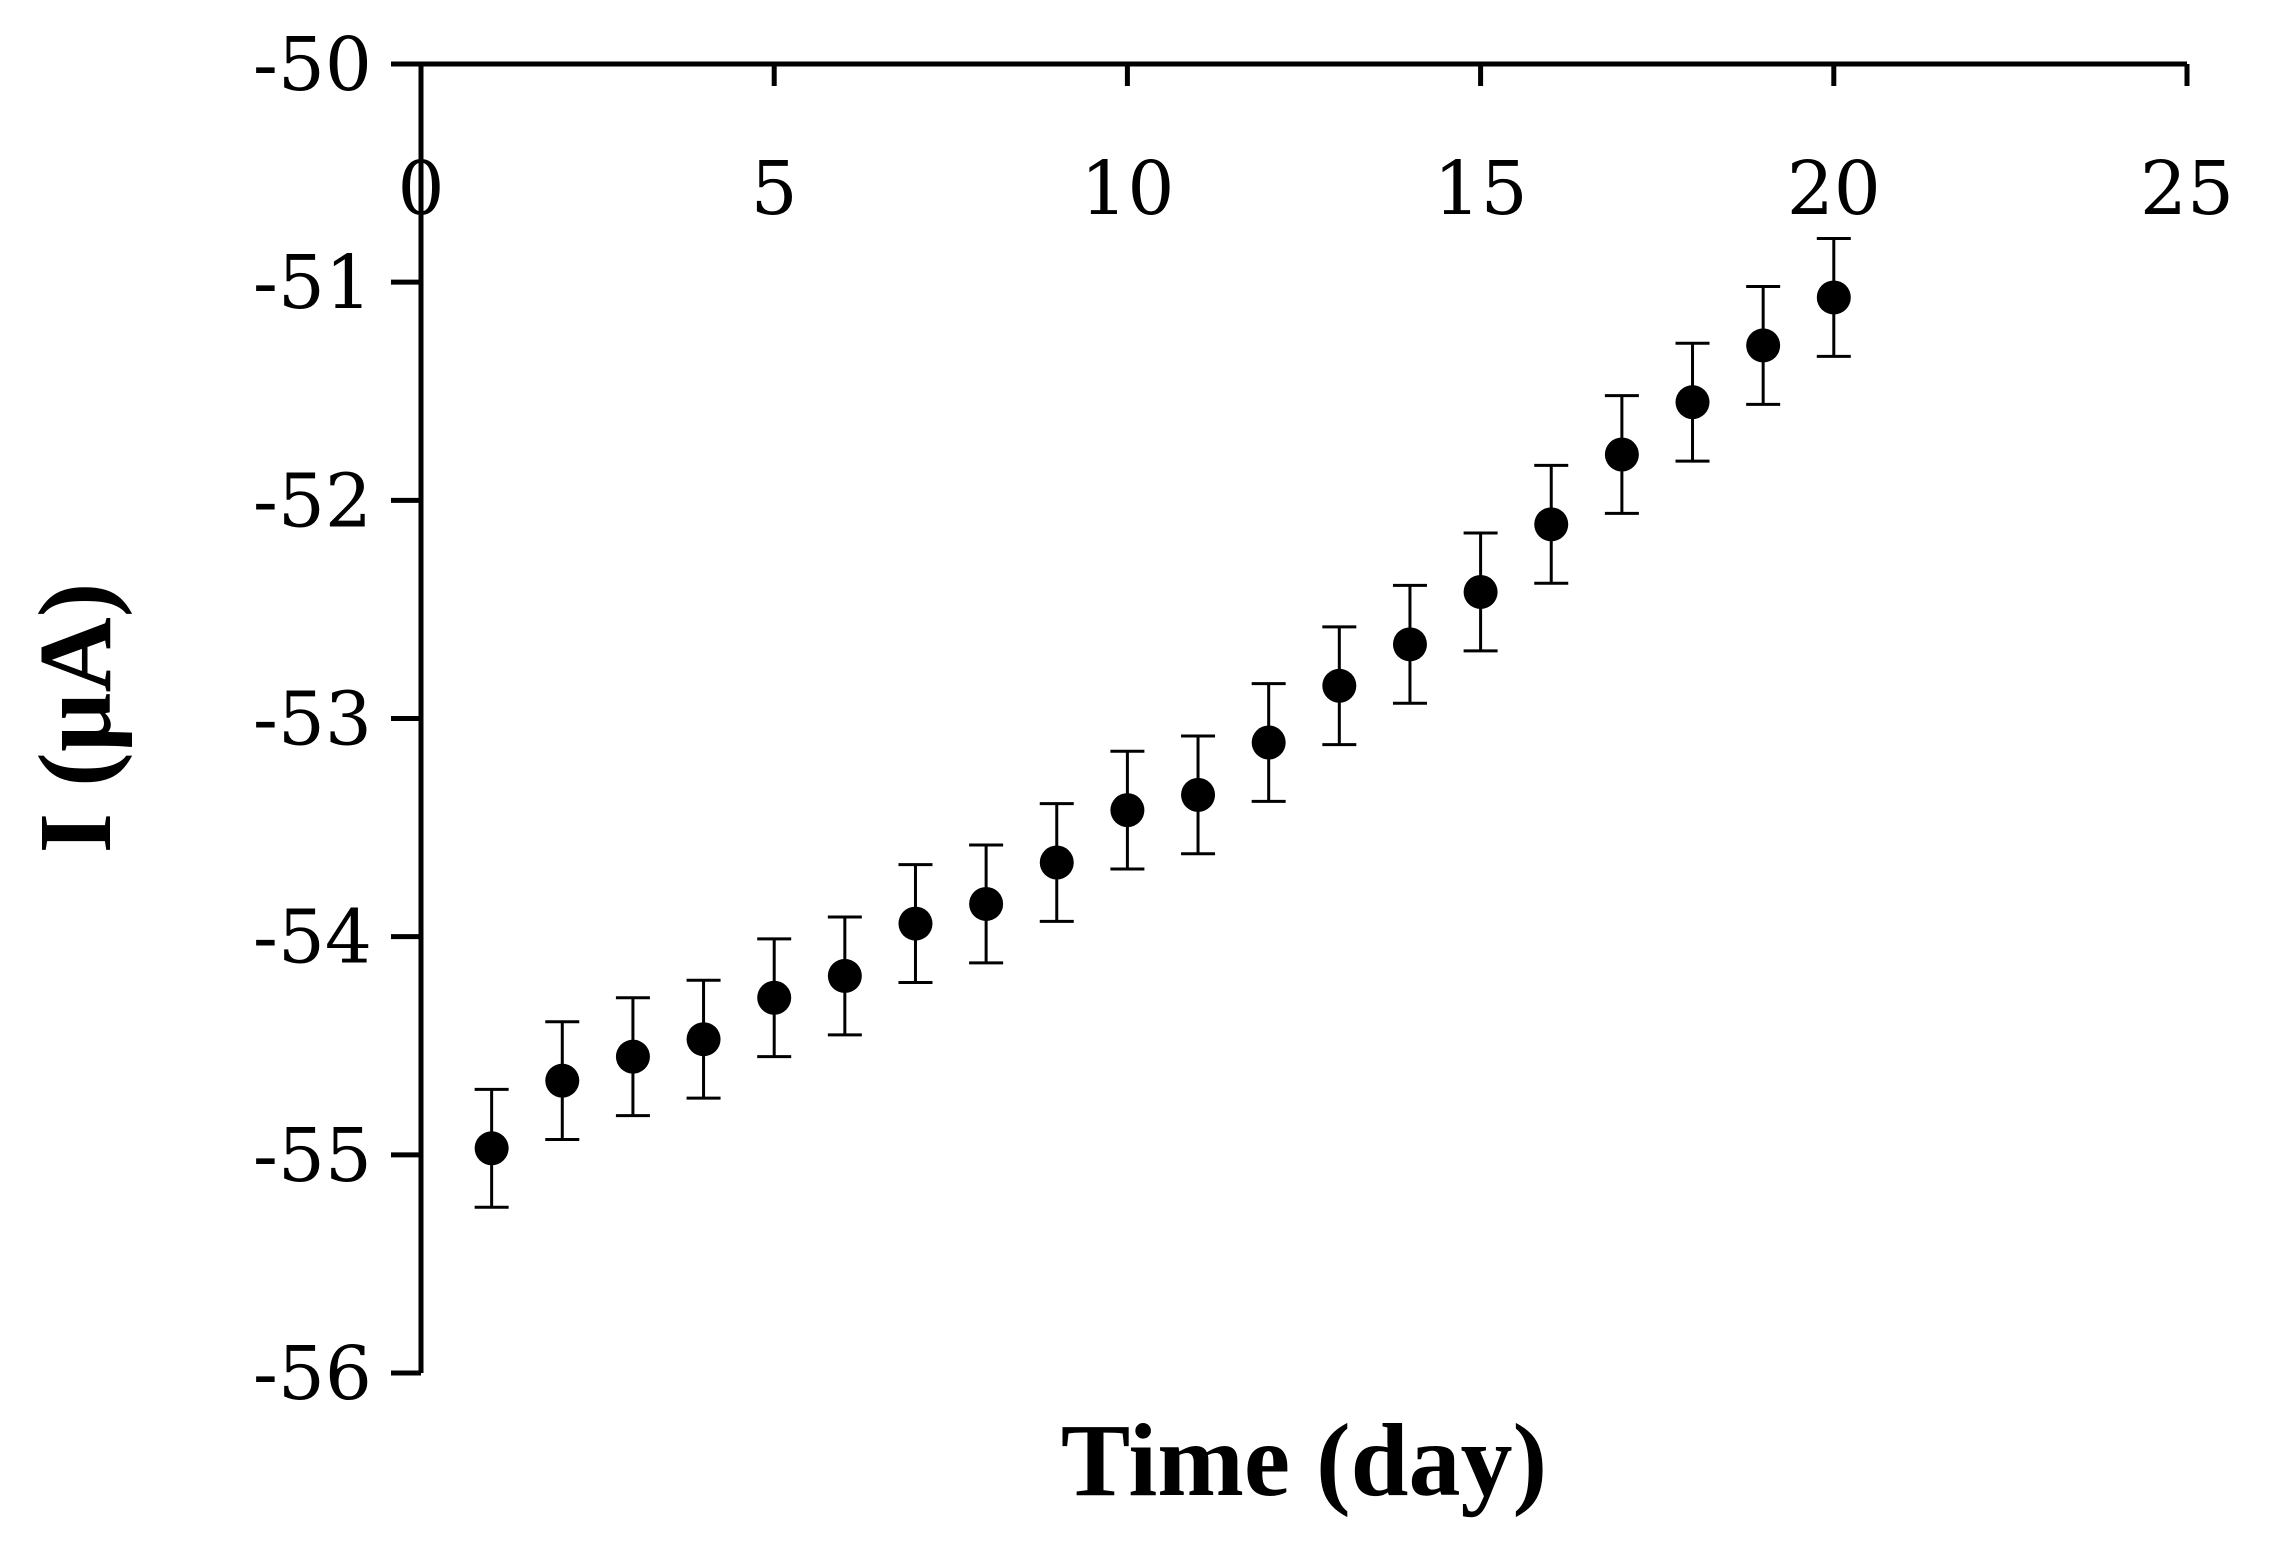 The image size is (2271, 1546). What do you see at coordinates (1304, 1460) in the screenshot?
I see `x-axis-title: Time (day)` at bounding box center [1304, 1460].